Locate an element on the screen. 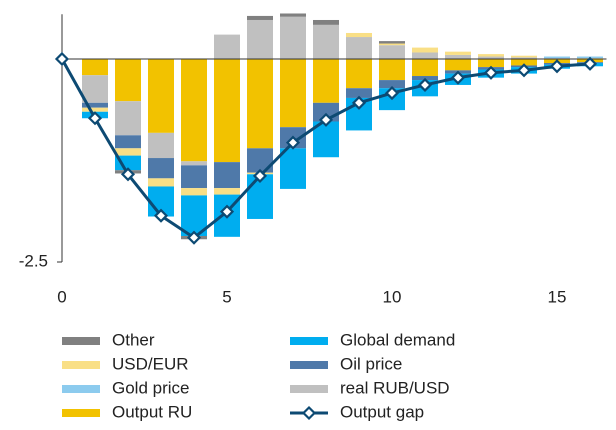 Image resolution: width=616 pixels, height=430 pixels. legend-label: Output RU is located at coordinates (152, 411).